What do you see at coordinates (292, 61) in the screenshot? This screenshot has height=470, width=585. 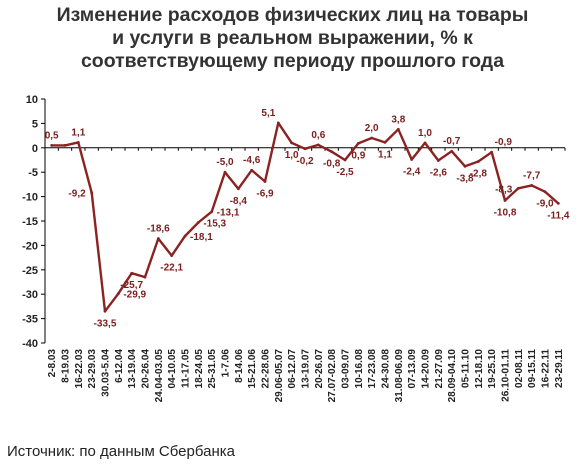 I see `chart-title-line-3: соответствующему периоду прошлого года` at bounding box center [292, 61].